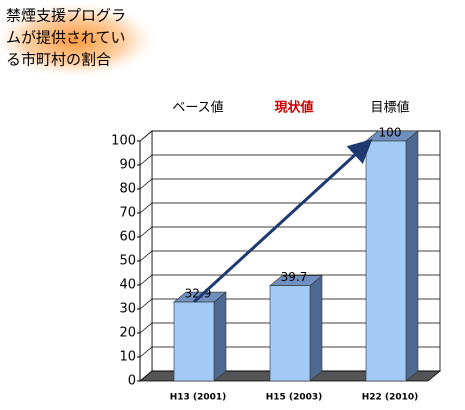 This screenshot has width=465, height=410. What do you see at coordinates (132, 381) in the screenshot?
I see `y-tick-label: 0` at bounding box center [132, 381].